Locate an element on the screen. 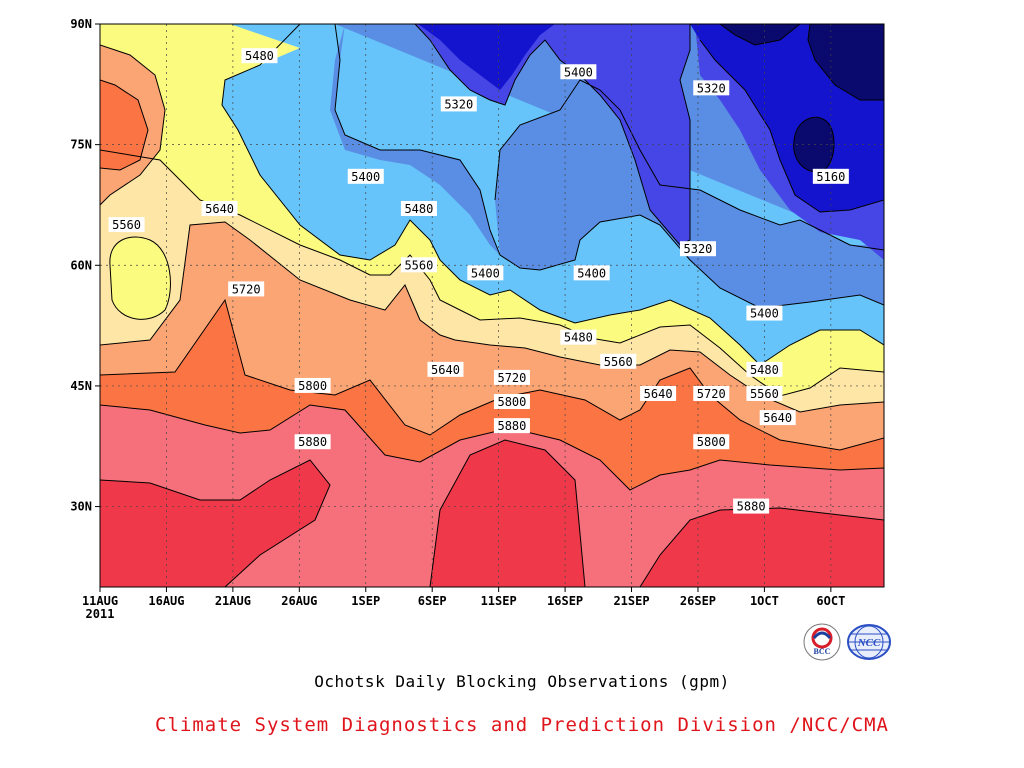 This screenshot has width=1024, height=768. x-tick-label: 16AUG is located at coordinates (166, 601).